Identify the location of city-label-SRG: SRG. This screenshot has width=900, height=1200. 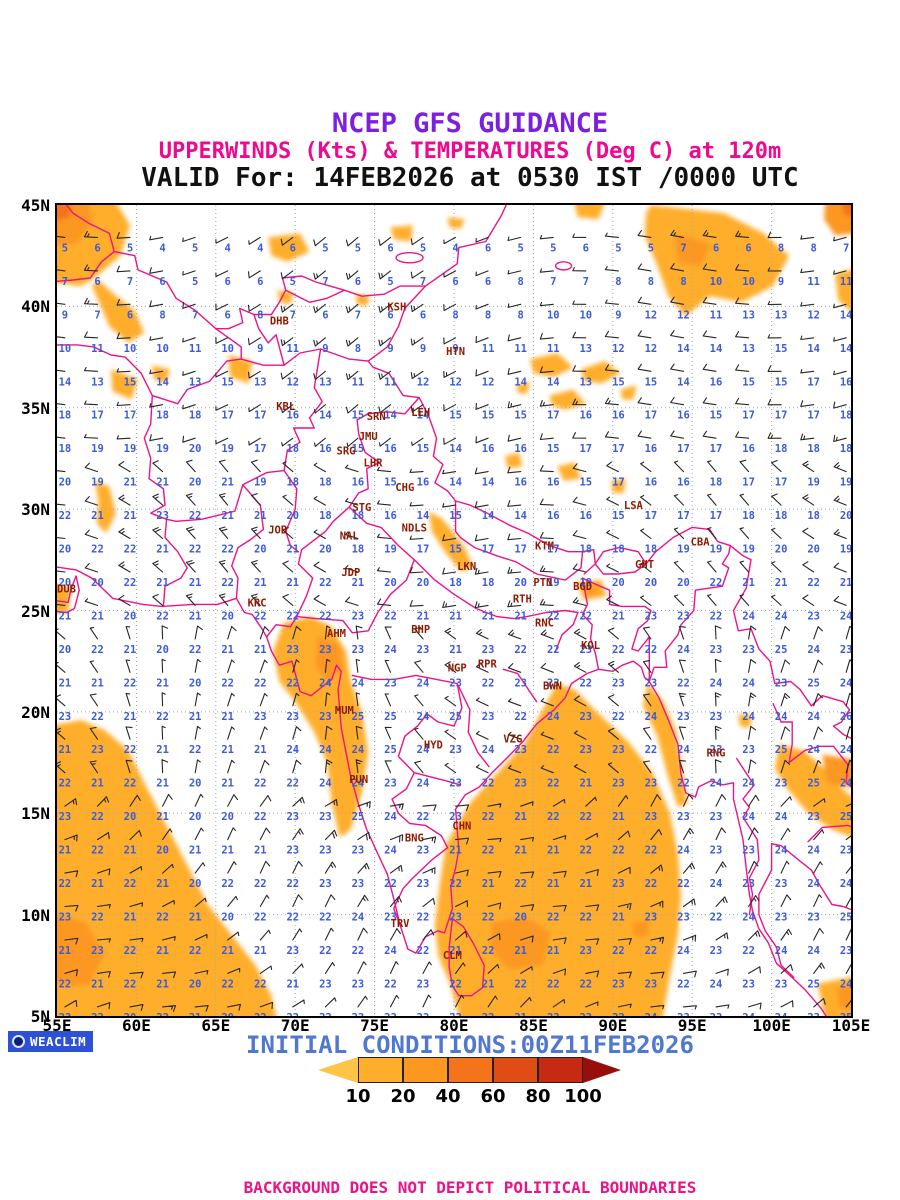
(346, 451).